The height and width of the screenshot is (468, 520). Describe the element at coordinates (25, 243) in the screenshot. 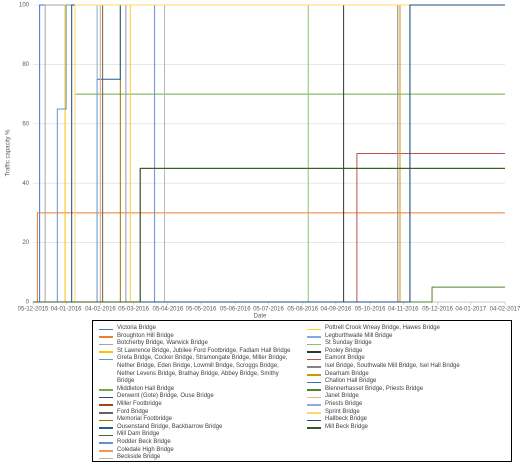

I see `y-tick-label: 20` at that location.